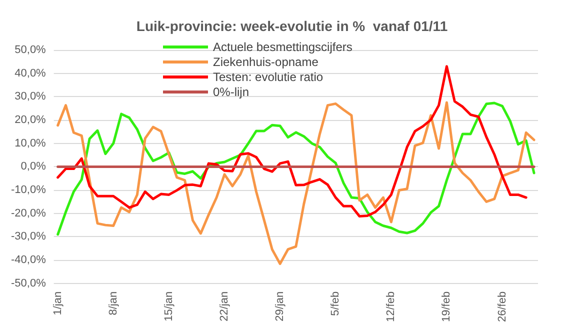  Describe the element at coordinates (391, 306) in the screenshot. I see `x-tick-label: 12/feb` at that location.